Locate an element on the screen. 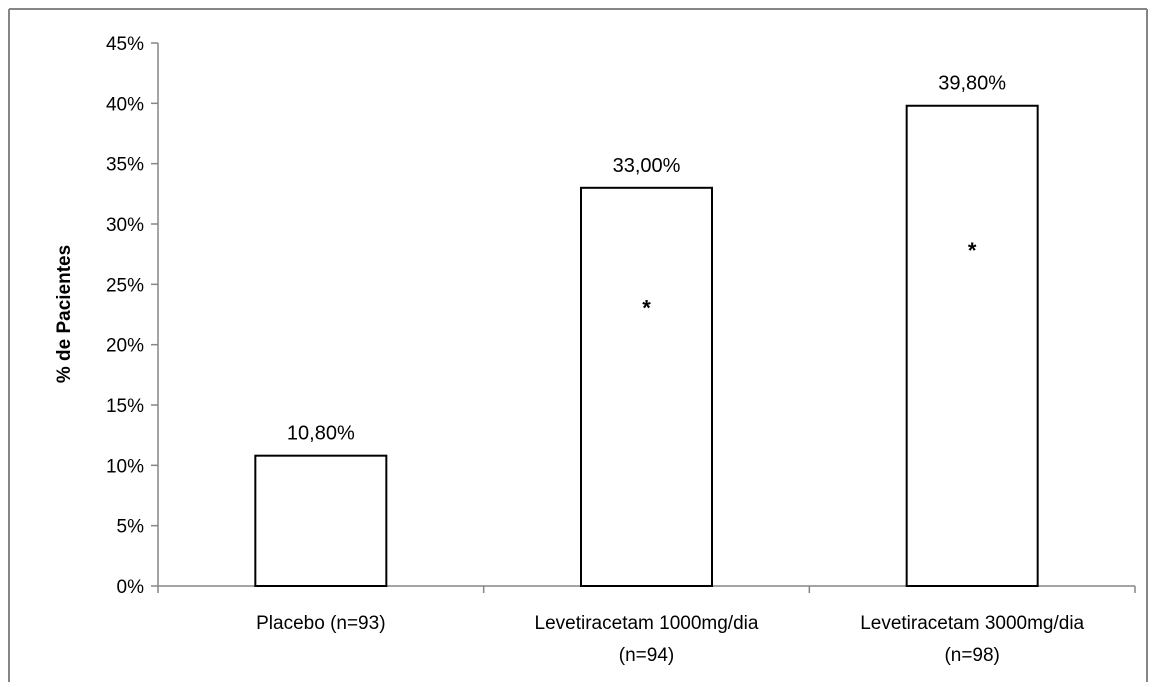 Image resolution: width=1156 pixels, height=687 pixels. y-tick-label: 30% is located at coordinates (125, 225).